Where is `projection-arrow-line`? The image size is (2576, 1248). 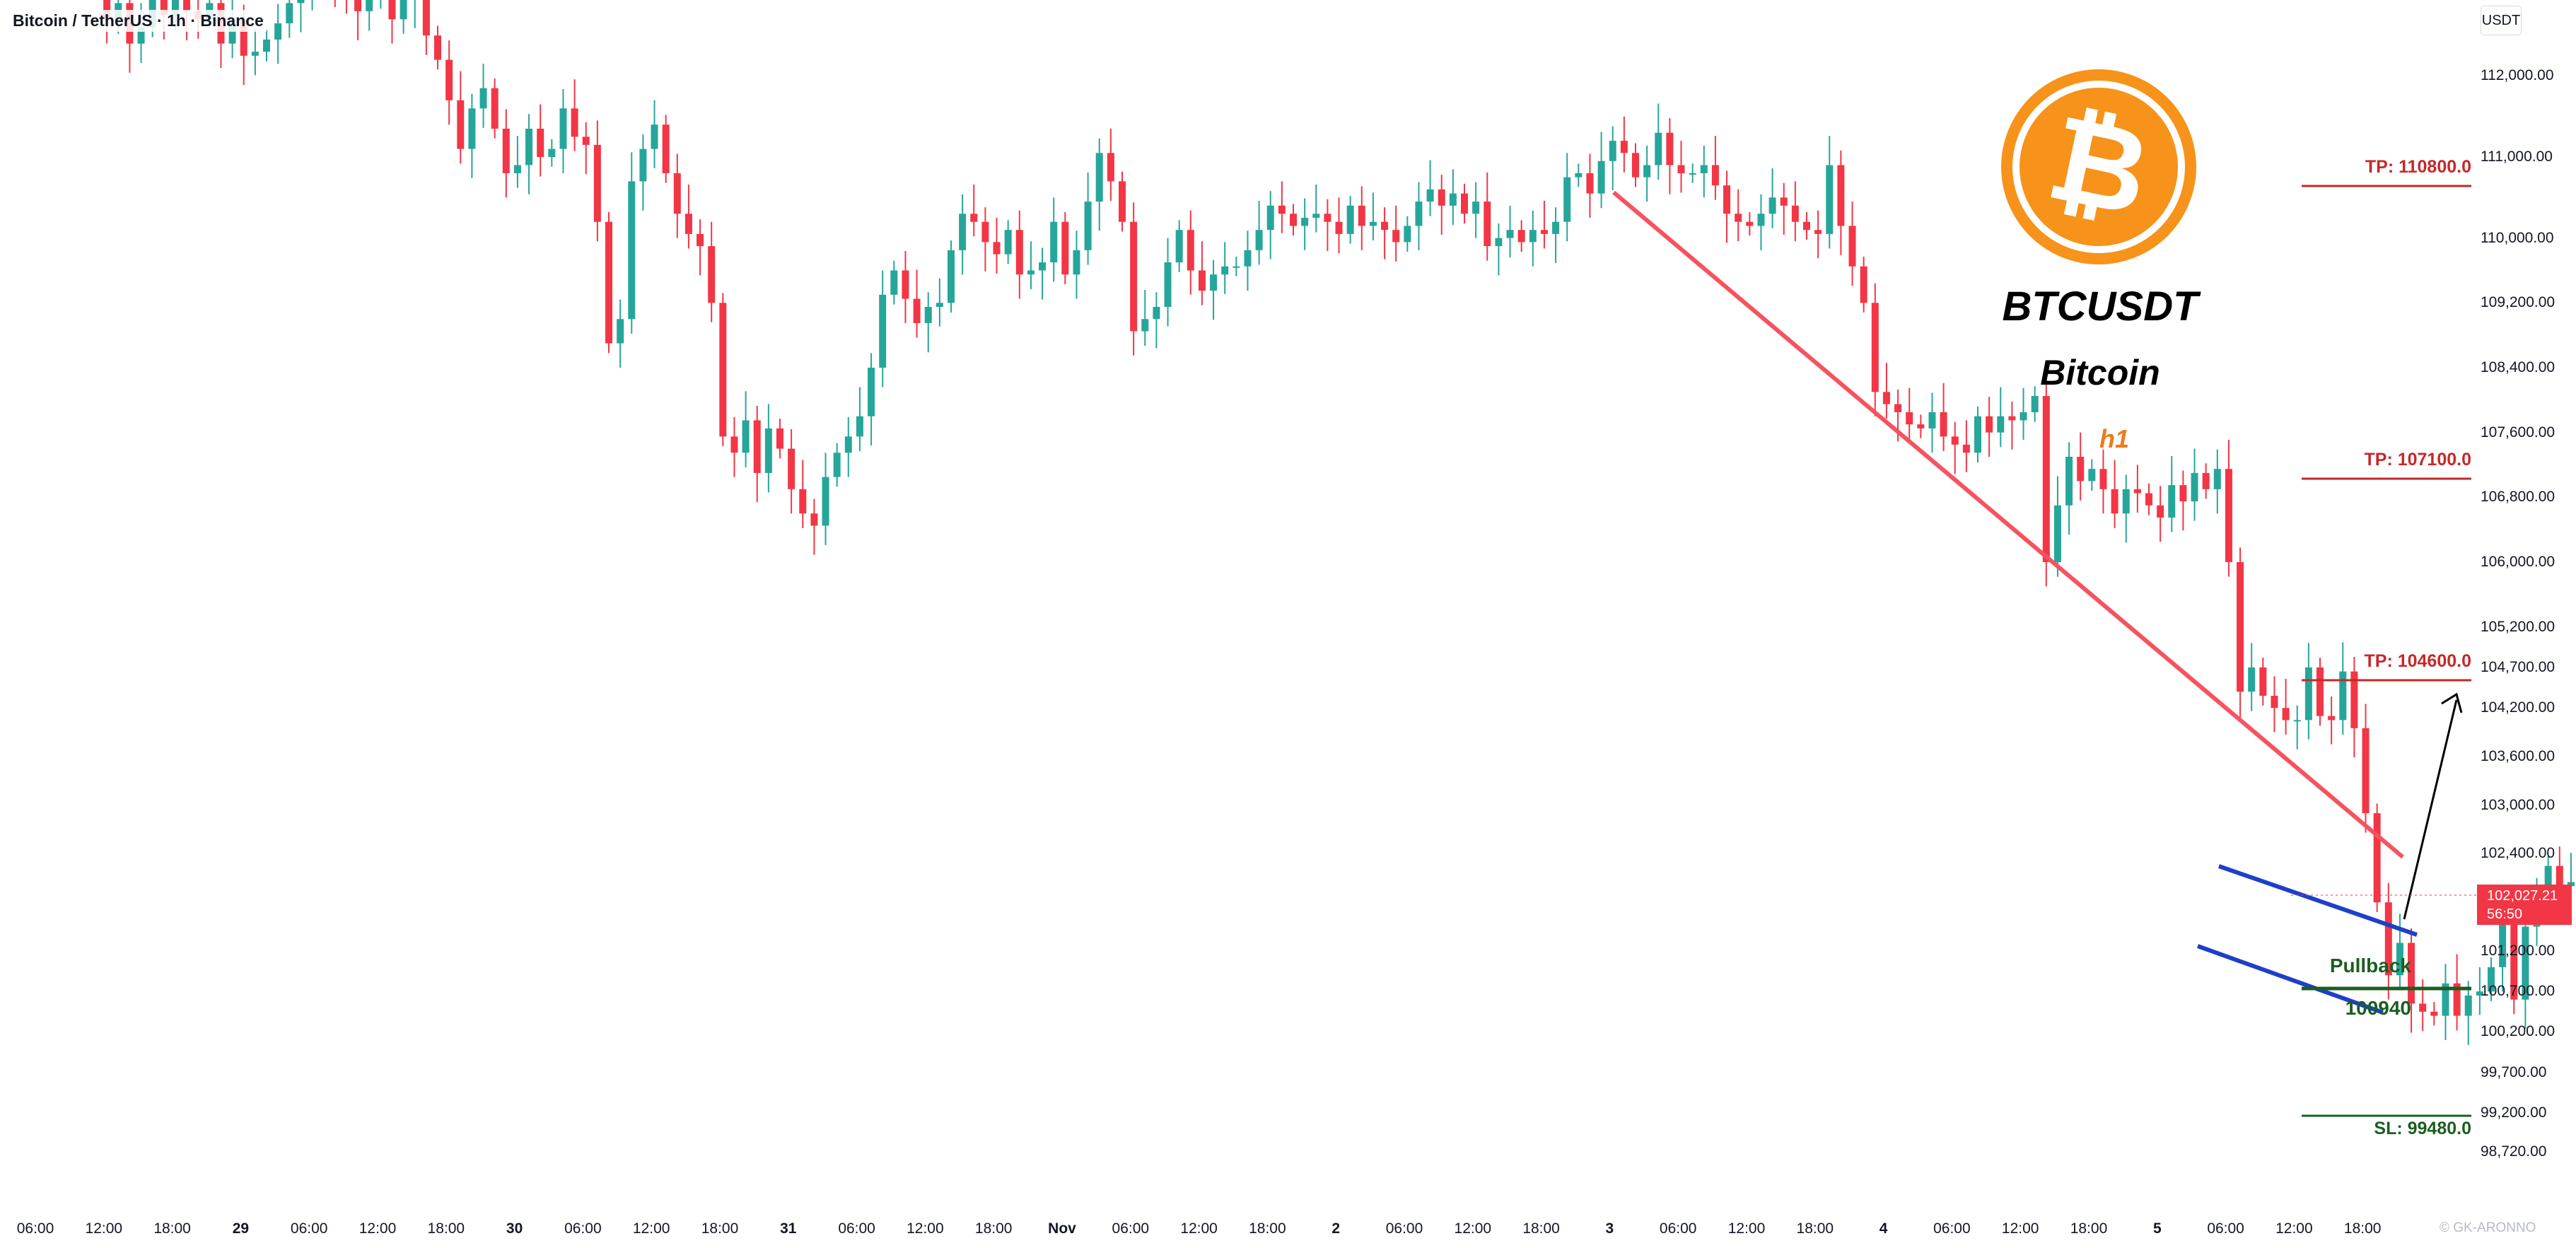
projection-arrow-line is located at coordinates (2430, 809).